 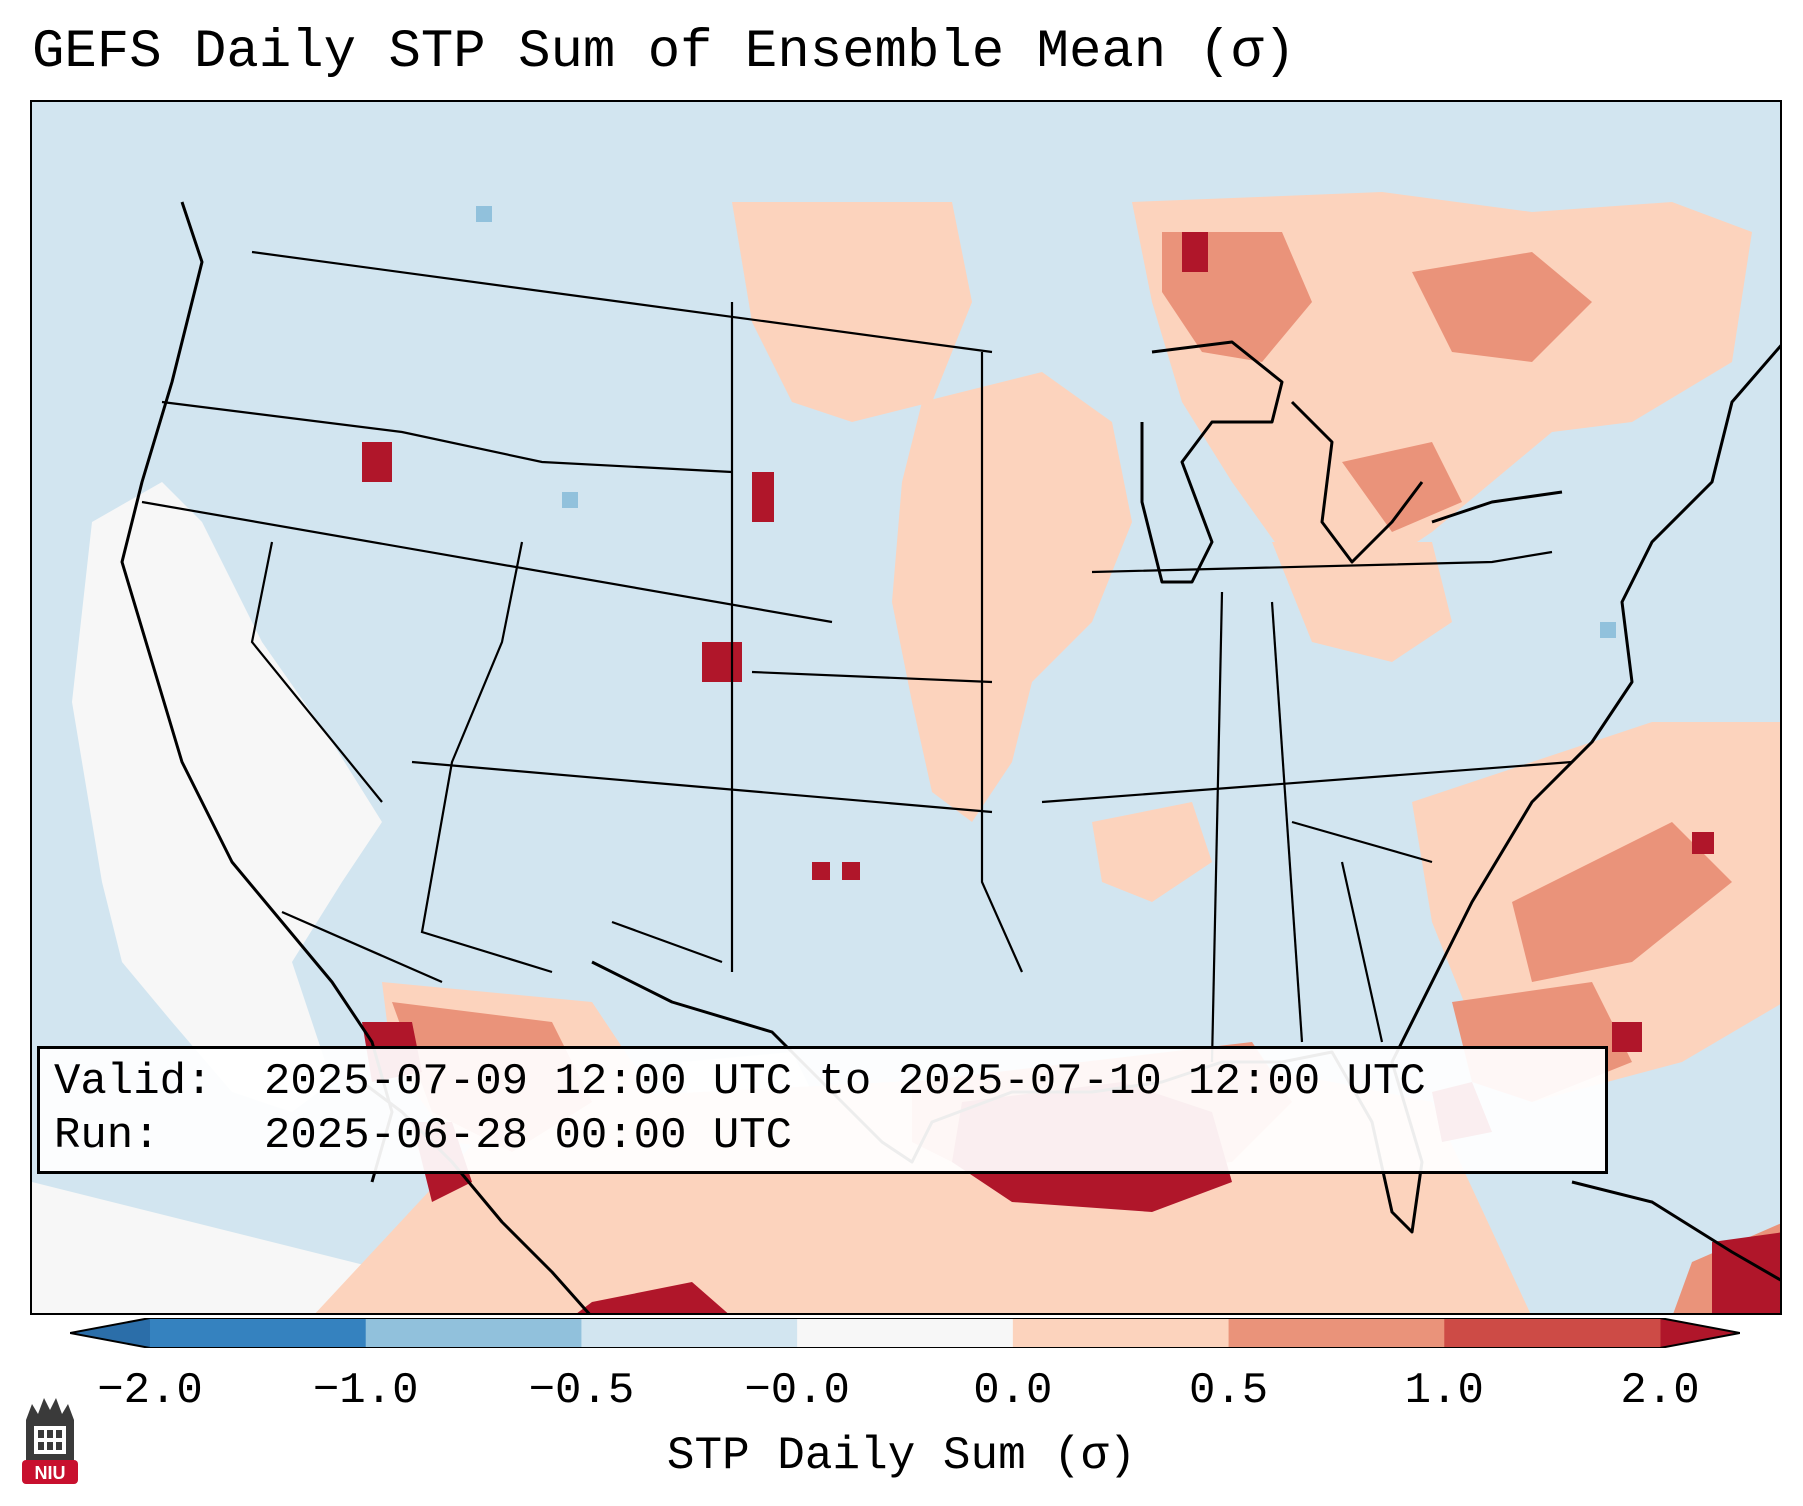 What do you see at coordinates (107, 1136) in the screenshot?
I see `run-label: Run:` at bounding box center [107, 1136].